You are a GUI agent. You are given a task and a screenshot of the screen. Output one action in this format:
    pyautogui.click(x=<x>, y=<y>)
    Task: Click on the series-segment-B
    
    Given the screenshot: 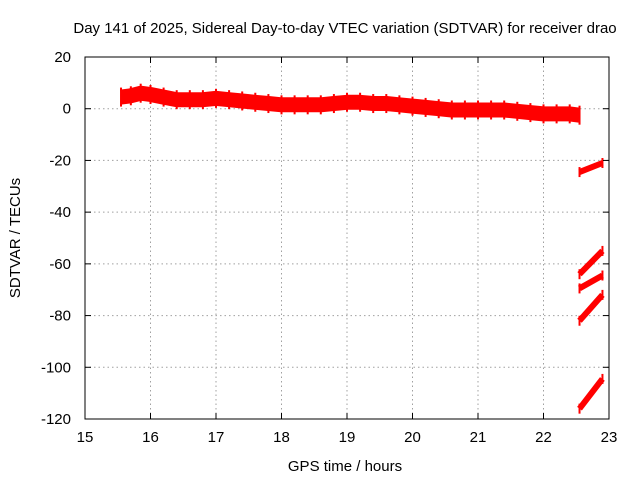 What is the action you would take?
    pyautogui.click(x=591, y=262)
    